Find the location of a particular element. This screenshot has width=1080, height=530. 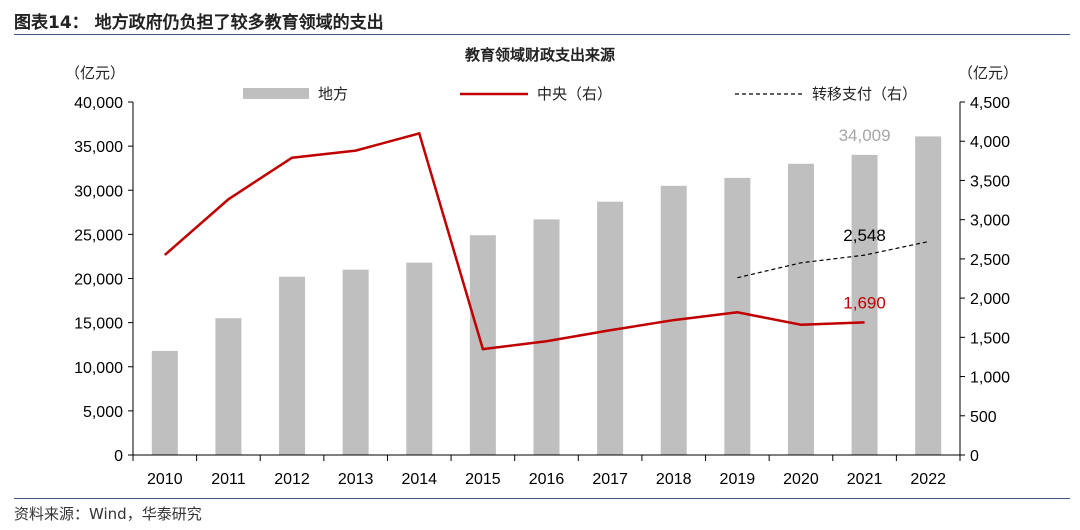

x-tick-label: 2021 is located at coordinates (865, 479).